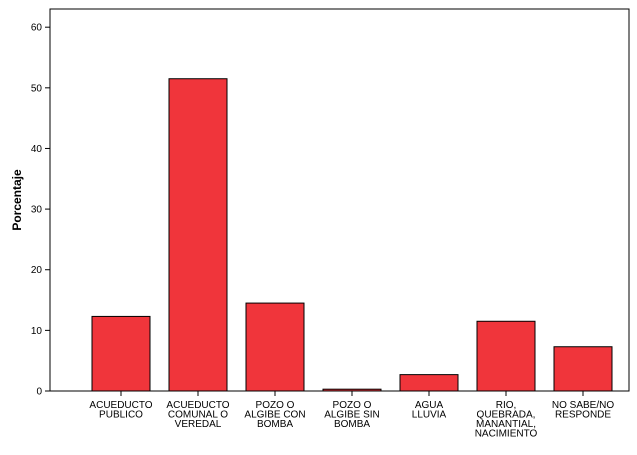  What do you see at coordinates (37, 210) in the screenshot?
I see `y-tick-label: 30` at bounding box center [37, 210].